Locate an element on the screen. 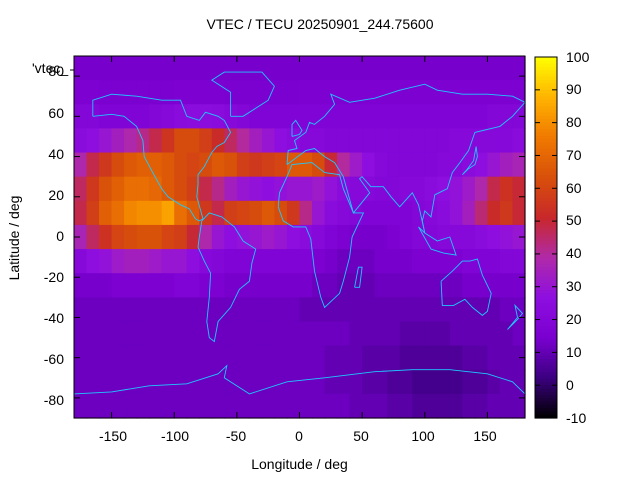 This screenshot has width=640, height=480. colorbar-tick-label: 40 is located at coordinates (574, 253).